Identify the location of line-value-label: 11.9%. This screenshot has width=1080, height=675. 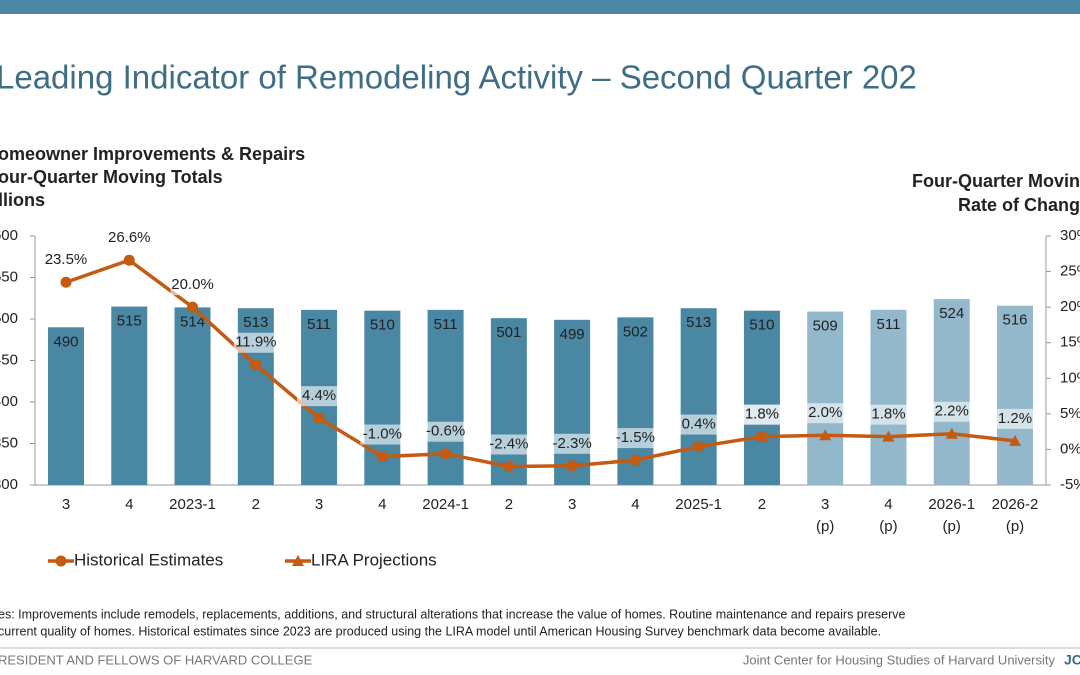
(255, 342).